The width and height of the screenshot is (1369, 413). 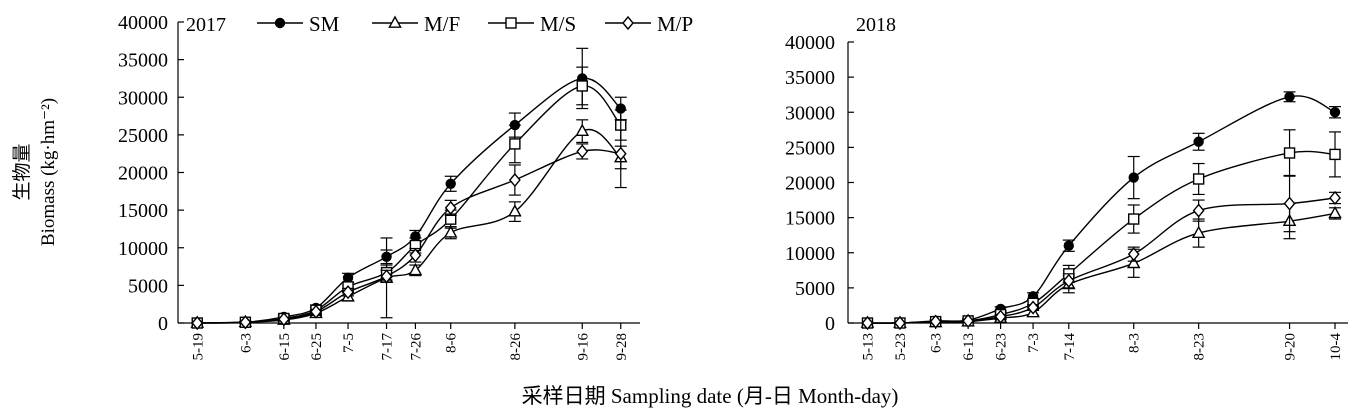 I want to click on panel-2017-x-tick-label: 8-26, so click(x=516, y=347).